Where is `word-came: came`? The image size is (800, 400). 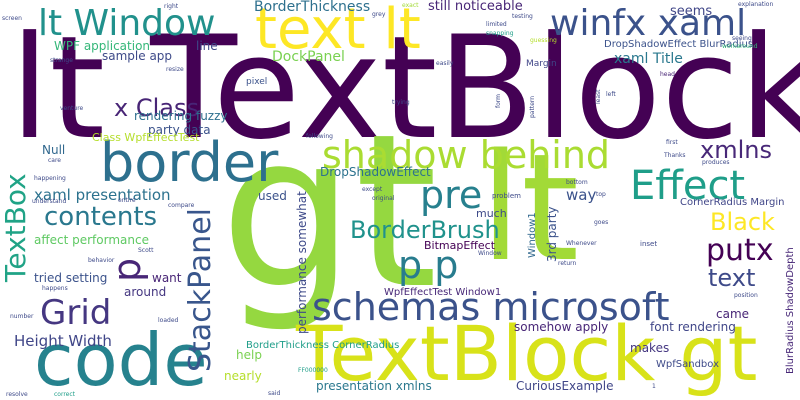 word-came: came is located at coordinates (733, 314).